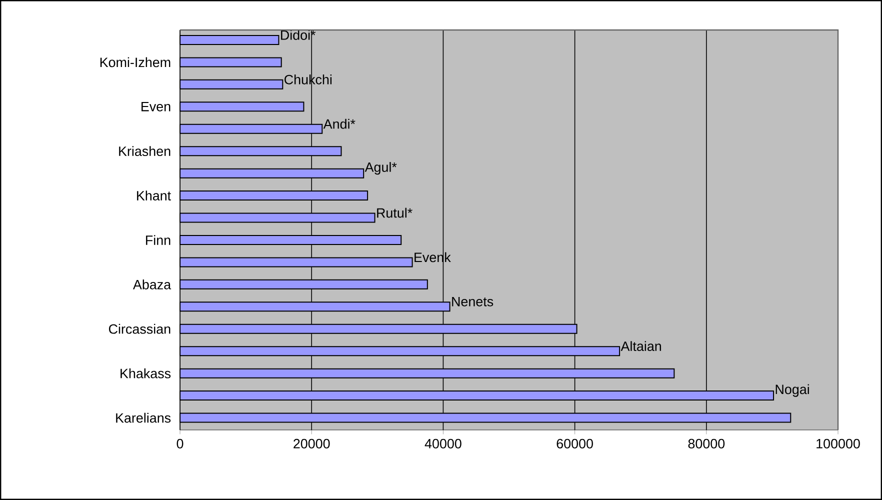 The height and width of the screenshot is (500, 882). What do you see at coordinates (394, 213) in the screenshot?
I see `y-tick-label: Rutul*` at bounding box center [394, 213].